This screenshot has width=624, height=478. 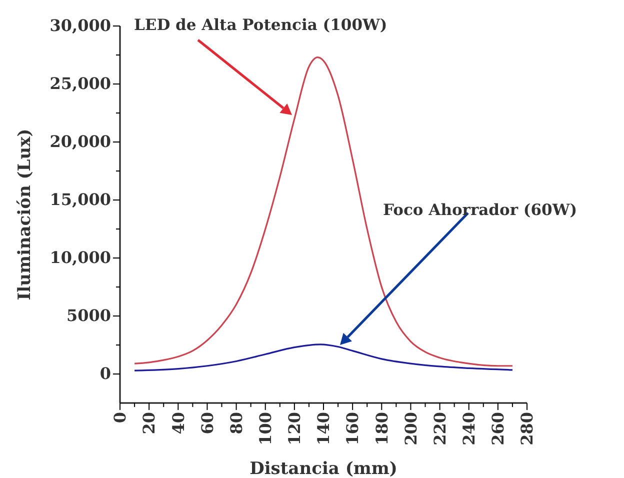 I want to click on x-tick-label: 20, so click(x=149, y=423).